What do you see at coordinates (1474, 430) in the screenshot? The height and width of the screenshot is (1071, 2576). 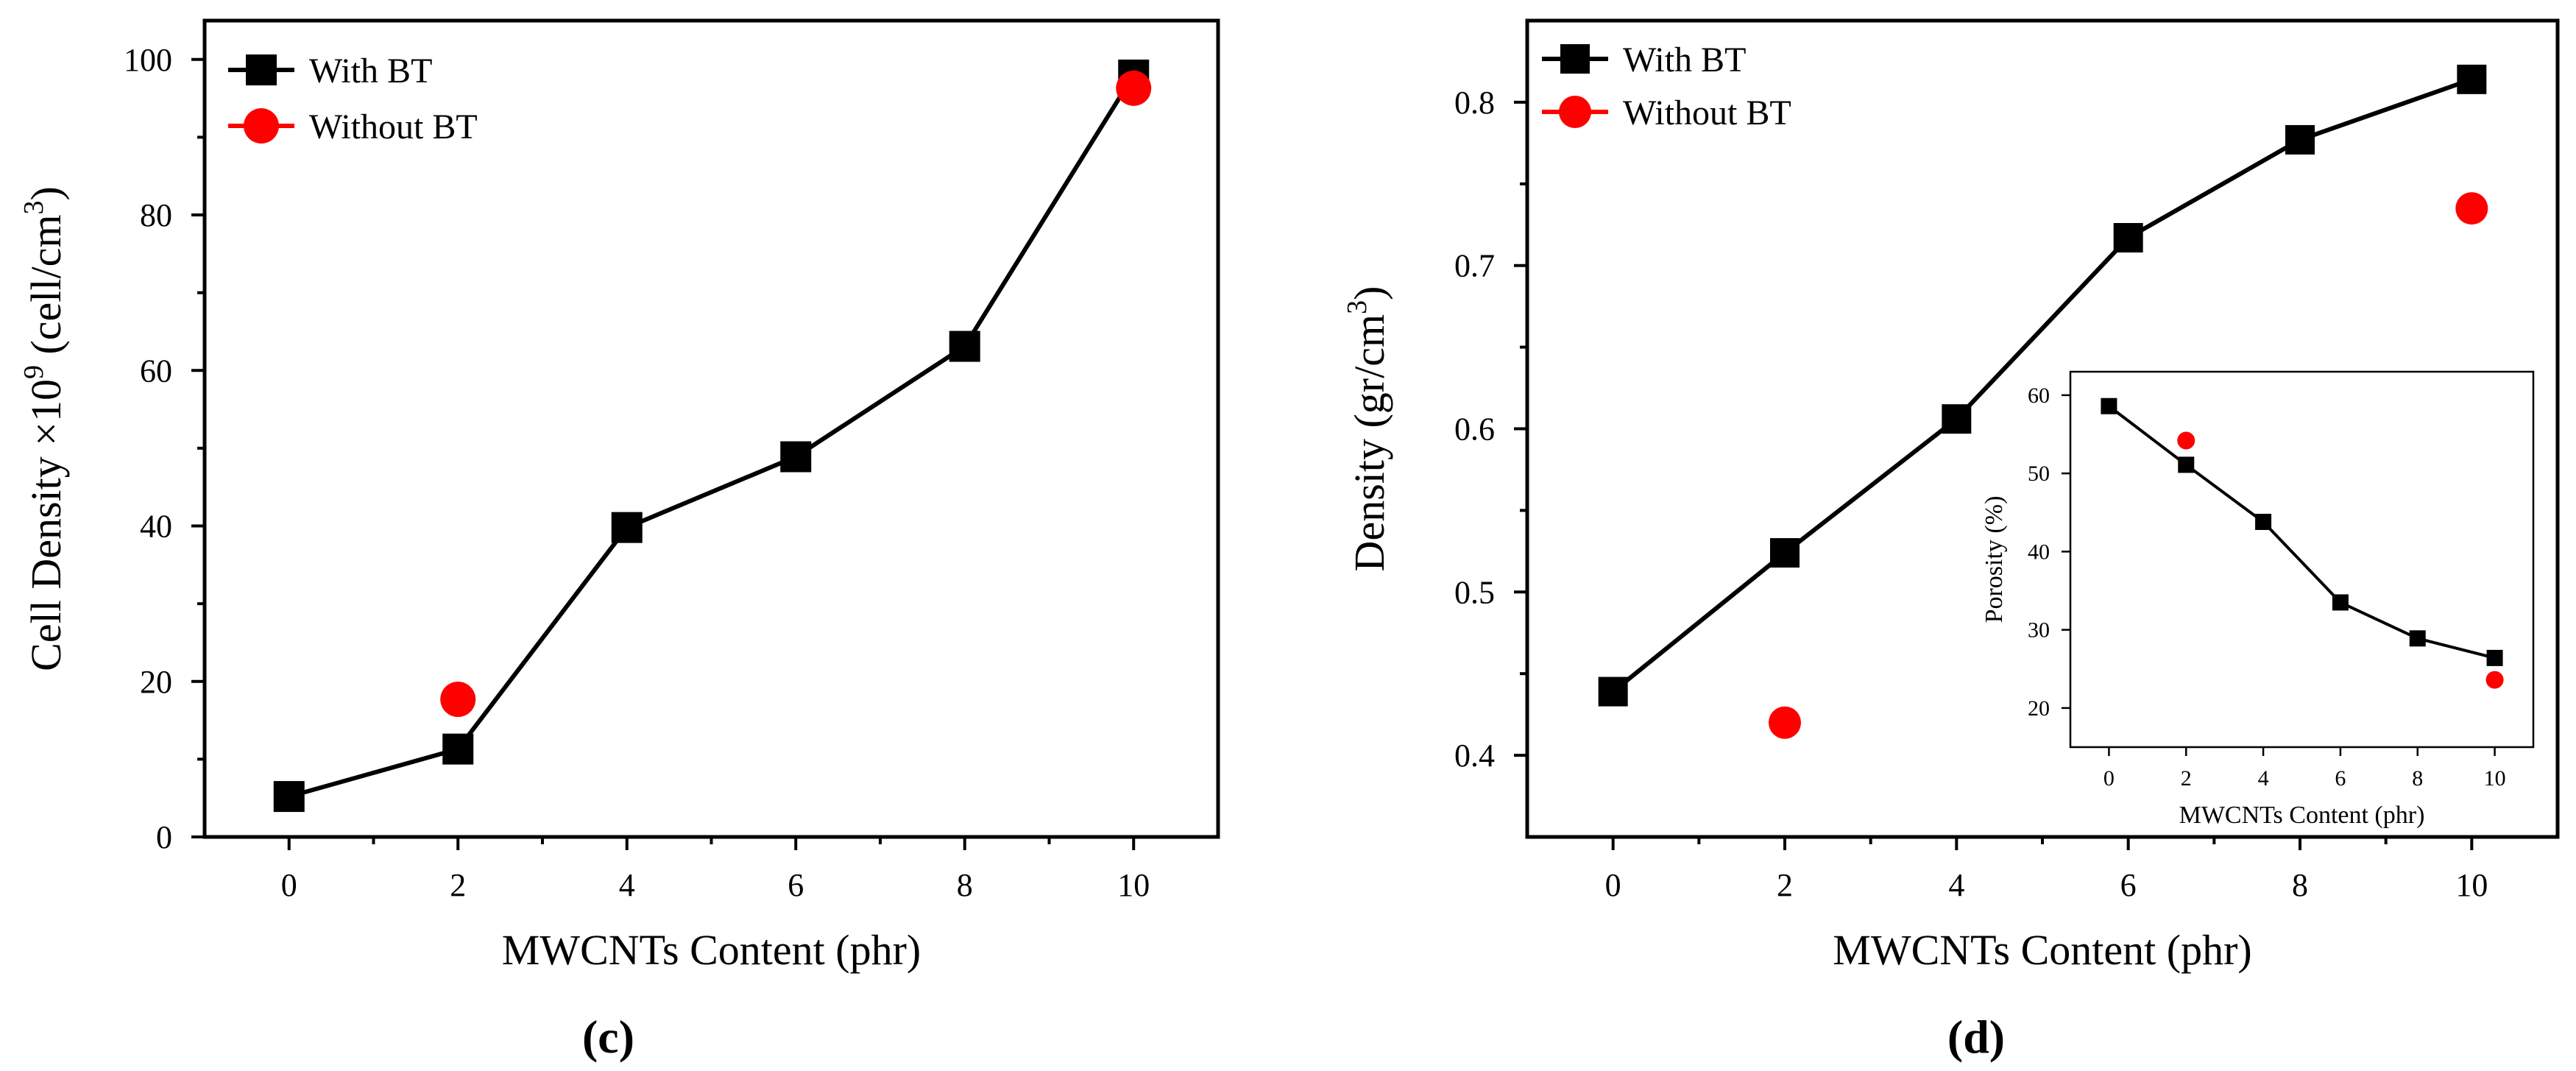 I see `y-tick-label: 0.6` at bounding box center [1474, 430].